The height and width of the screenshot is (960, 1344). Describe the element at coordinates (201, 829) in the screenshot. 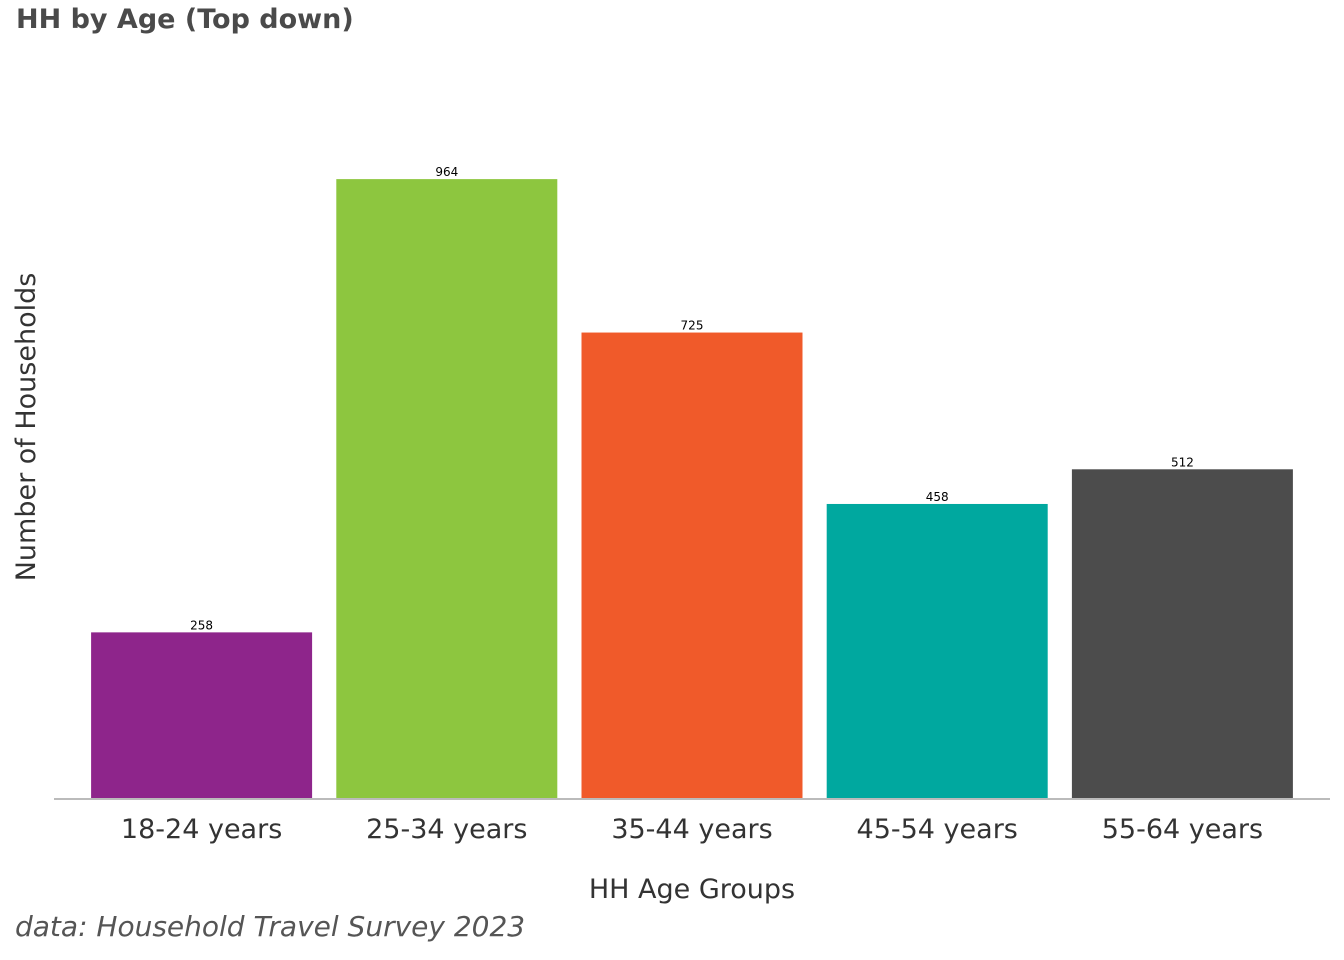

I see `x-tick-label: 18-24 years` at that location.